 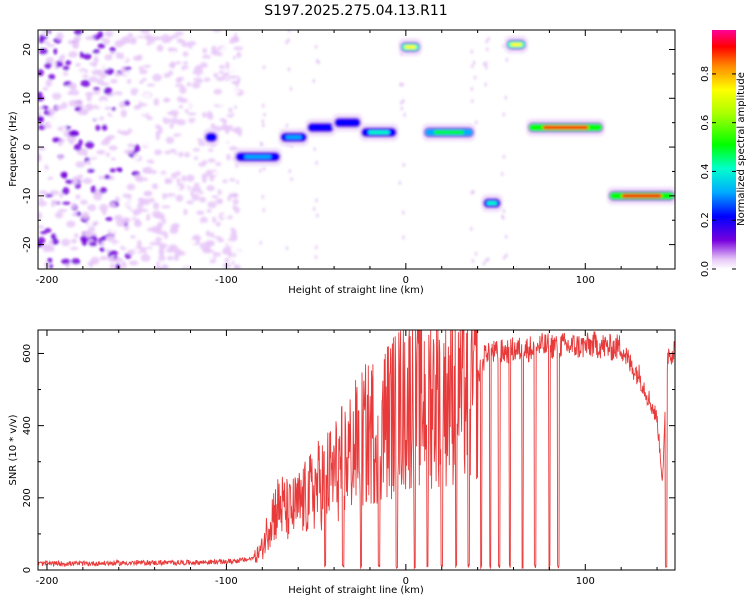 I want to click on y-tick-label: -10, so click(x=27, y=196).